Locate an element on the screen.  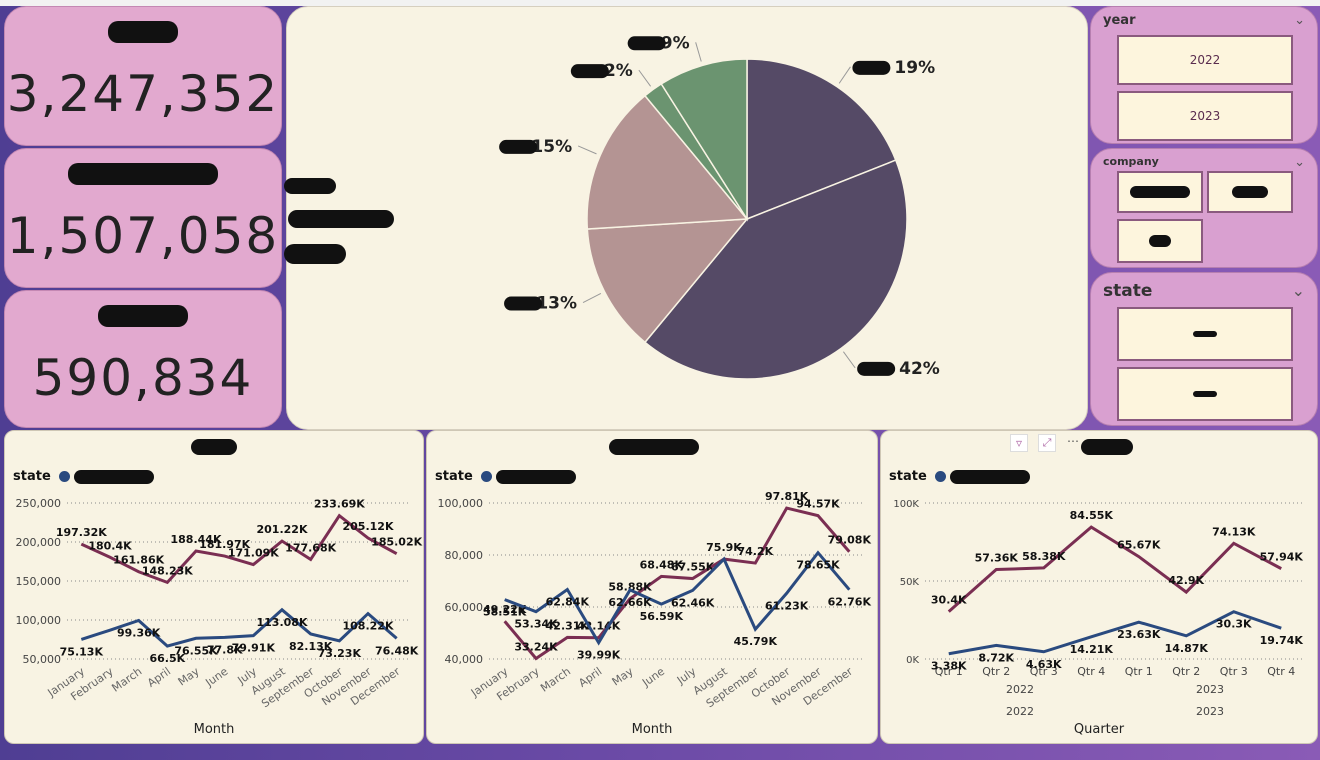
focus-mode-icon: ⤢ is located at coordinates (1047, 443).